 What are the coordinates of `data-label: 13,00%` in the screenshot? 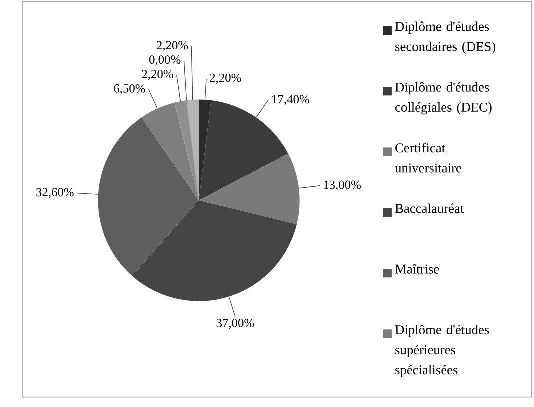 It's located at (343, 186).